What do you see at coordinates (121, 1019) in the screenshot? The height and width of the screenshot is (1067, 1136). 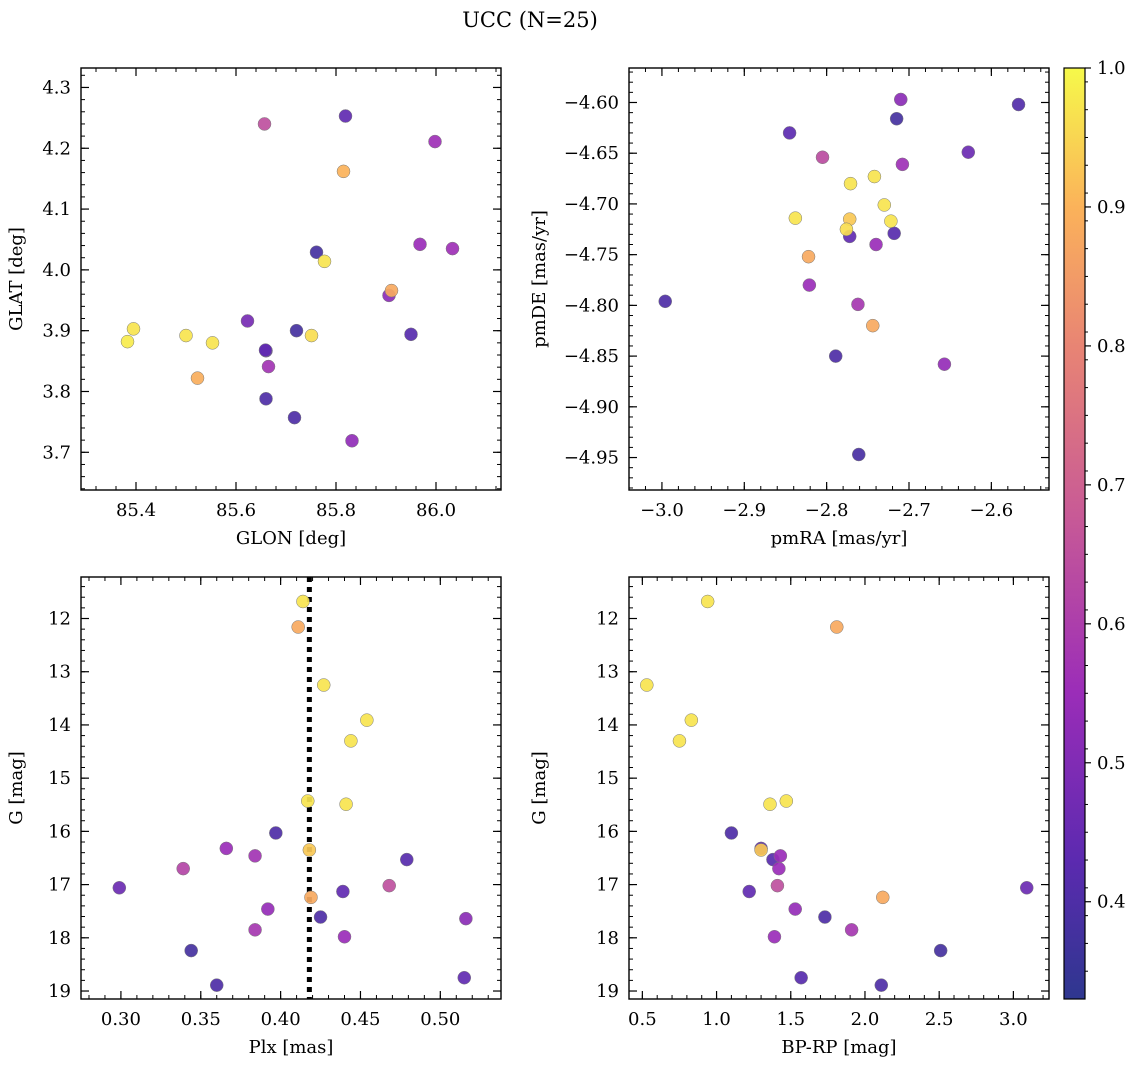 I see `x-tick-label: 0.30` at bounding box center [121, 1019].